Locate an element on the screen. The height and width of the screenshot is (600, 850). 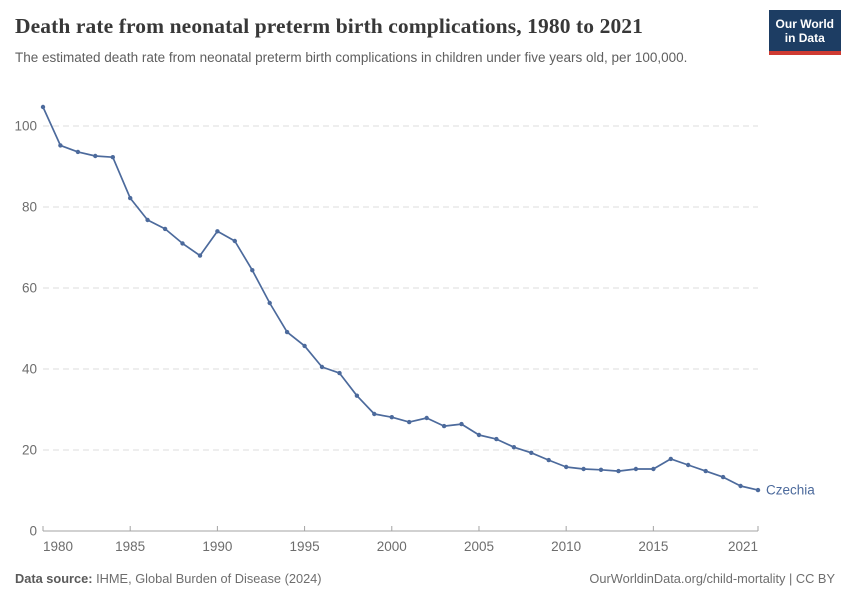
data-point-1987 is located at coordinates (165, 229).